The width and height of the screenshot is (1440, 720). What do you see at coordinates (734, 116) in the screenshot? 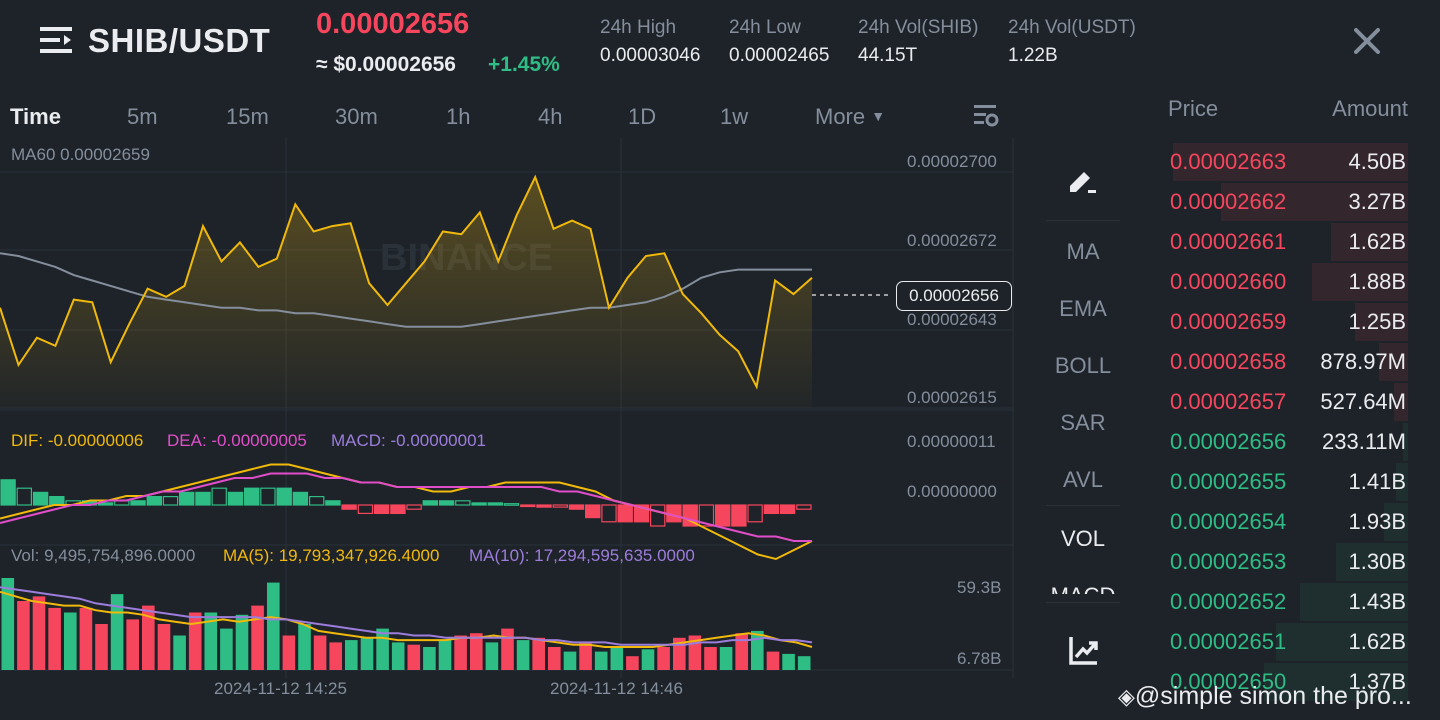
I see `tab-1w: 1w` at bounding box center [734, 116].